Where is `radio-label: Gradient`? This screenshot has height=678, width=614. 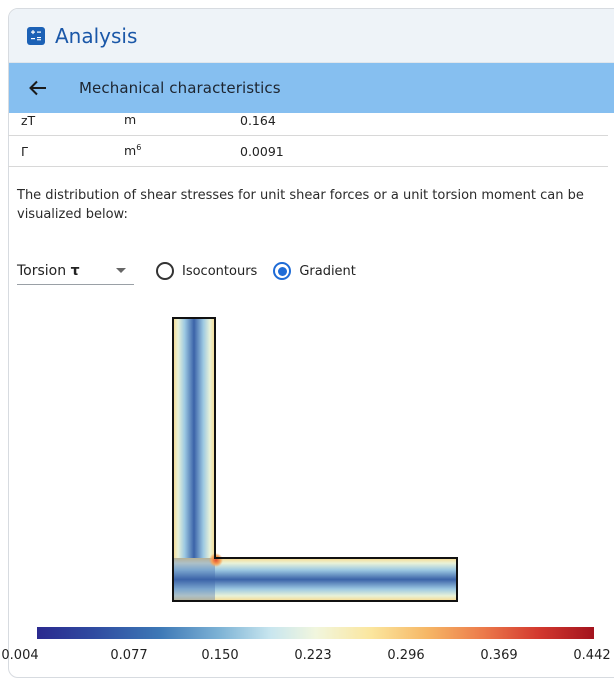
radio-label: Gradient is located at coordinates (327, 271).